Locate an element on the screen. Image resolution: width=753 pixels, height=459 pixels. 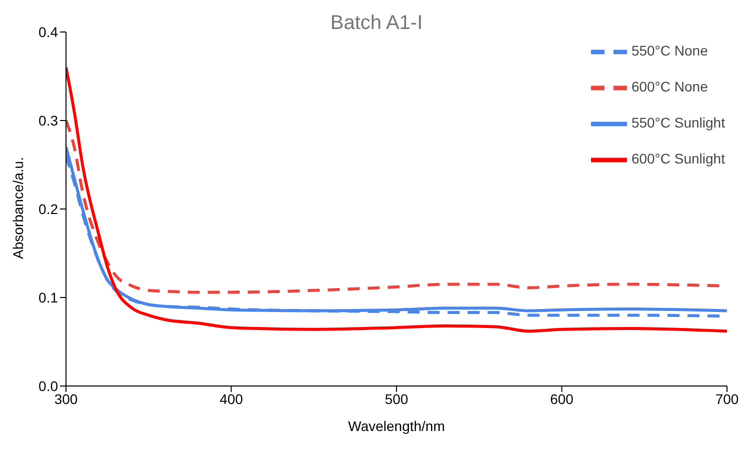
y-tick-label: 0.2 is located at coordinates (48, 208).